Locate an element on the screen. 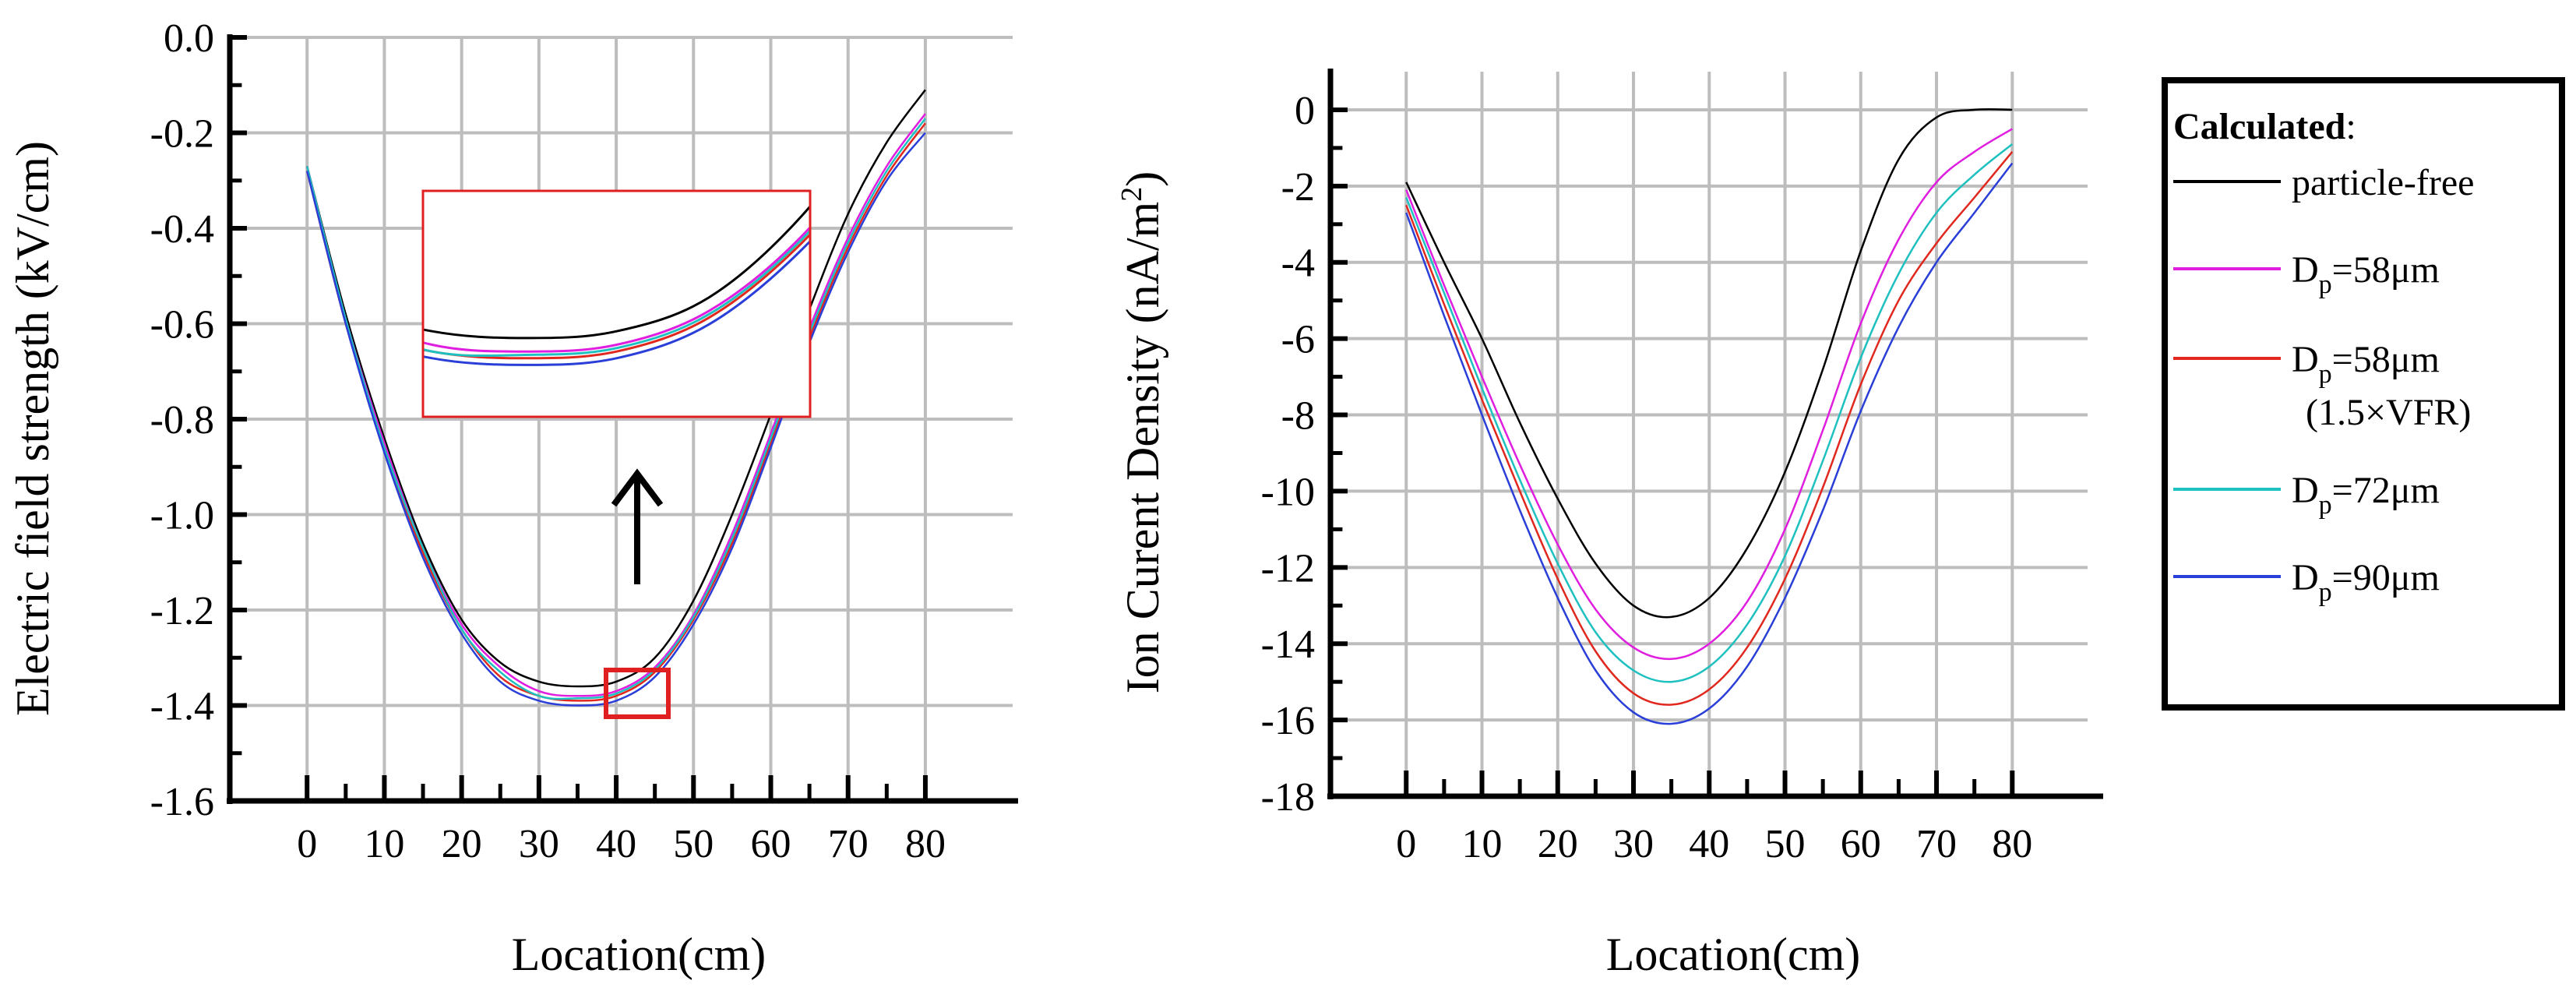 This screenshot has width=2576, height=991. legend-label: particle-free is located at coordinates (2383, 182).